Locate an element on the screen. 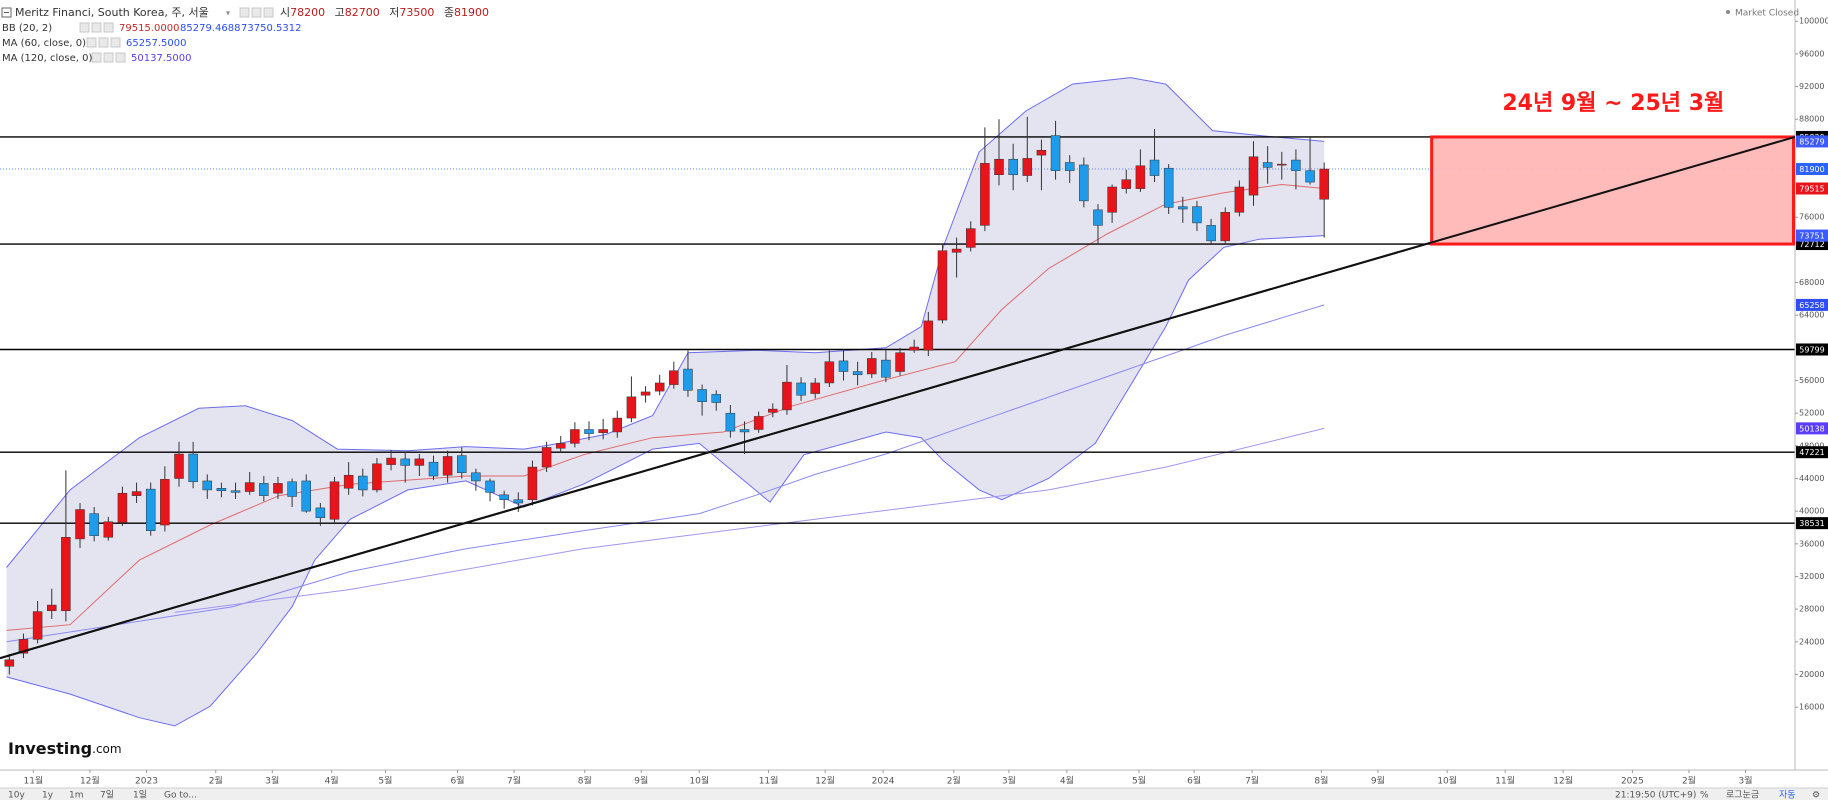 The height and width of the screenshot is (800, 1828). range-button: 1m is located at coordinates (76, 795).